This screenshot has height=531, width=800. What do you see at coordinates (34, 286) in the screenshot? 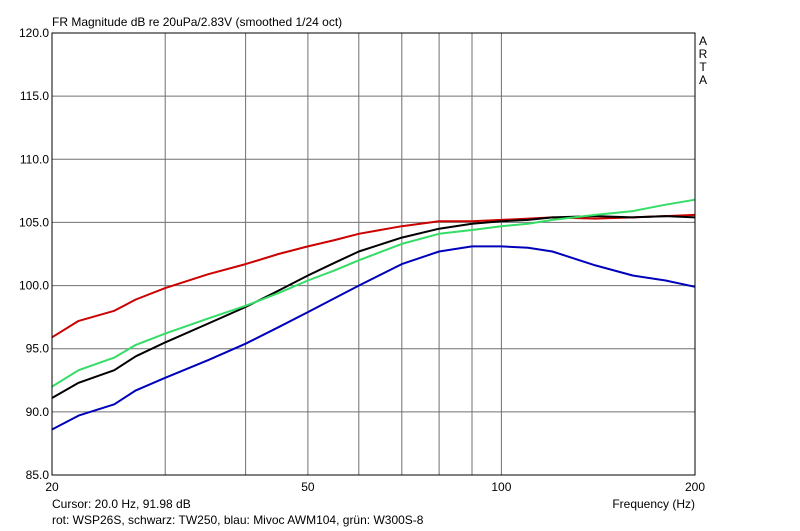
I see `y-tick-label: 100.0` at bounding box center [34, 286].